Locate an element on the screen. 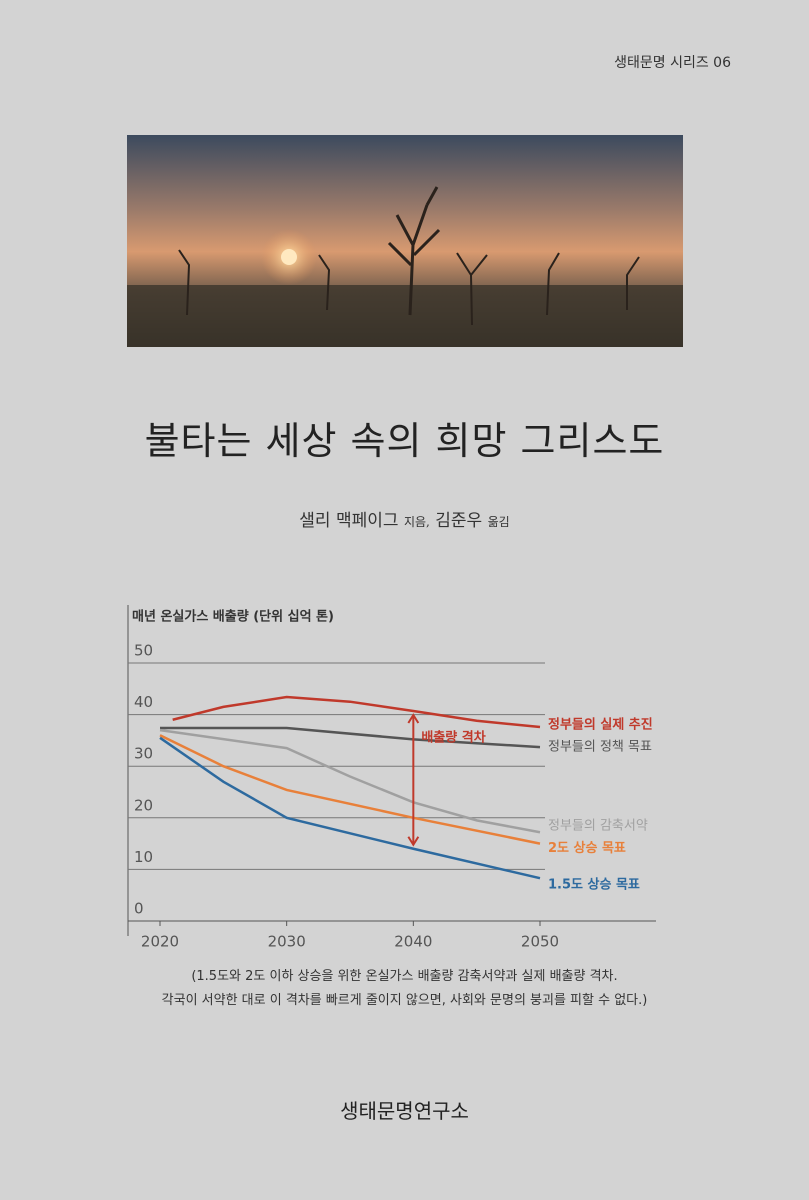  publisher: 생태문명연구소 is located at coordinates (404, 1111).